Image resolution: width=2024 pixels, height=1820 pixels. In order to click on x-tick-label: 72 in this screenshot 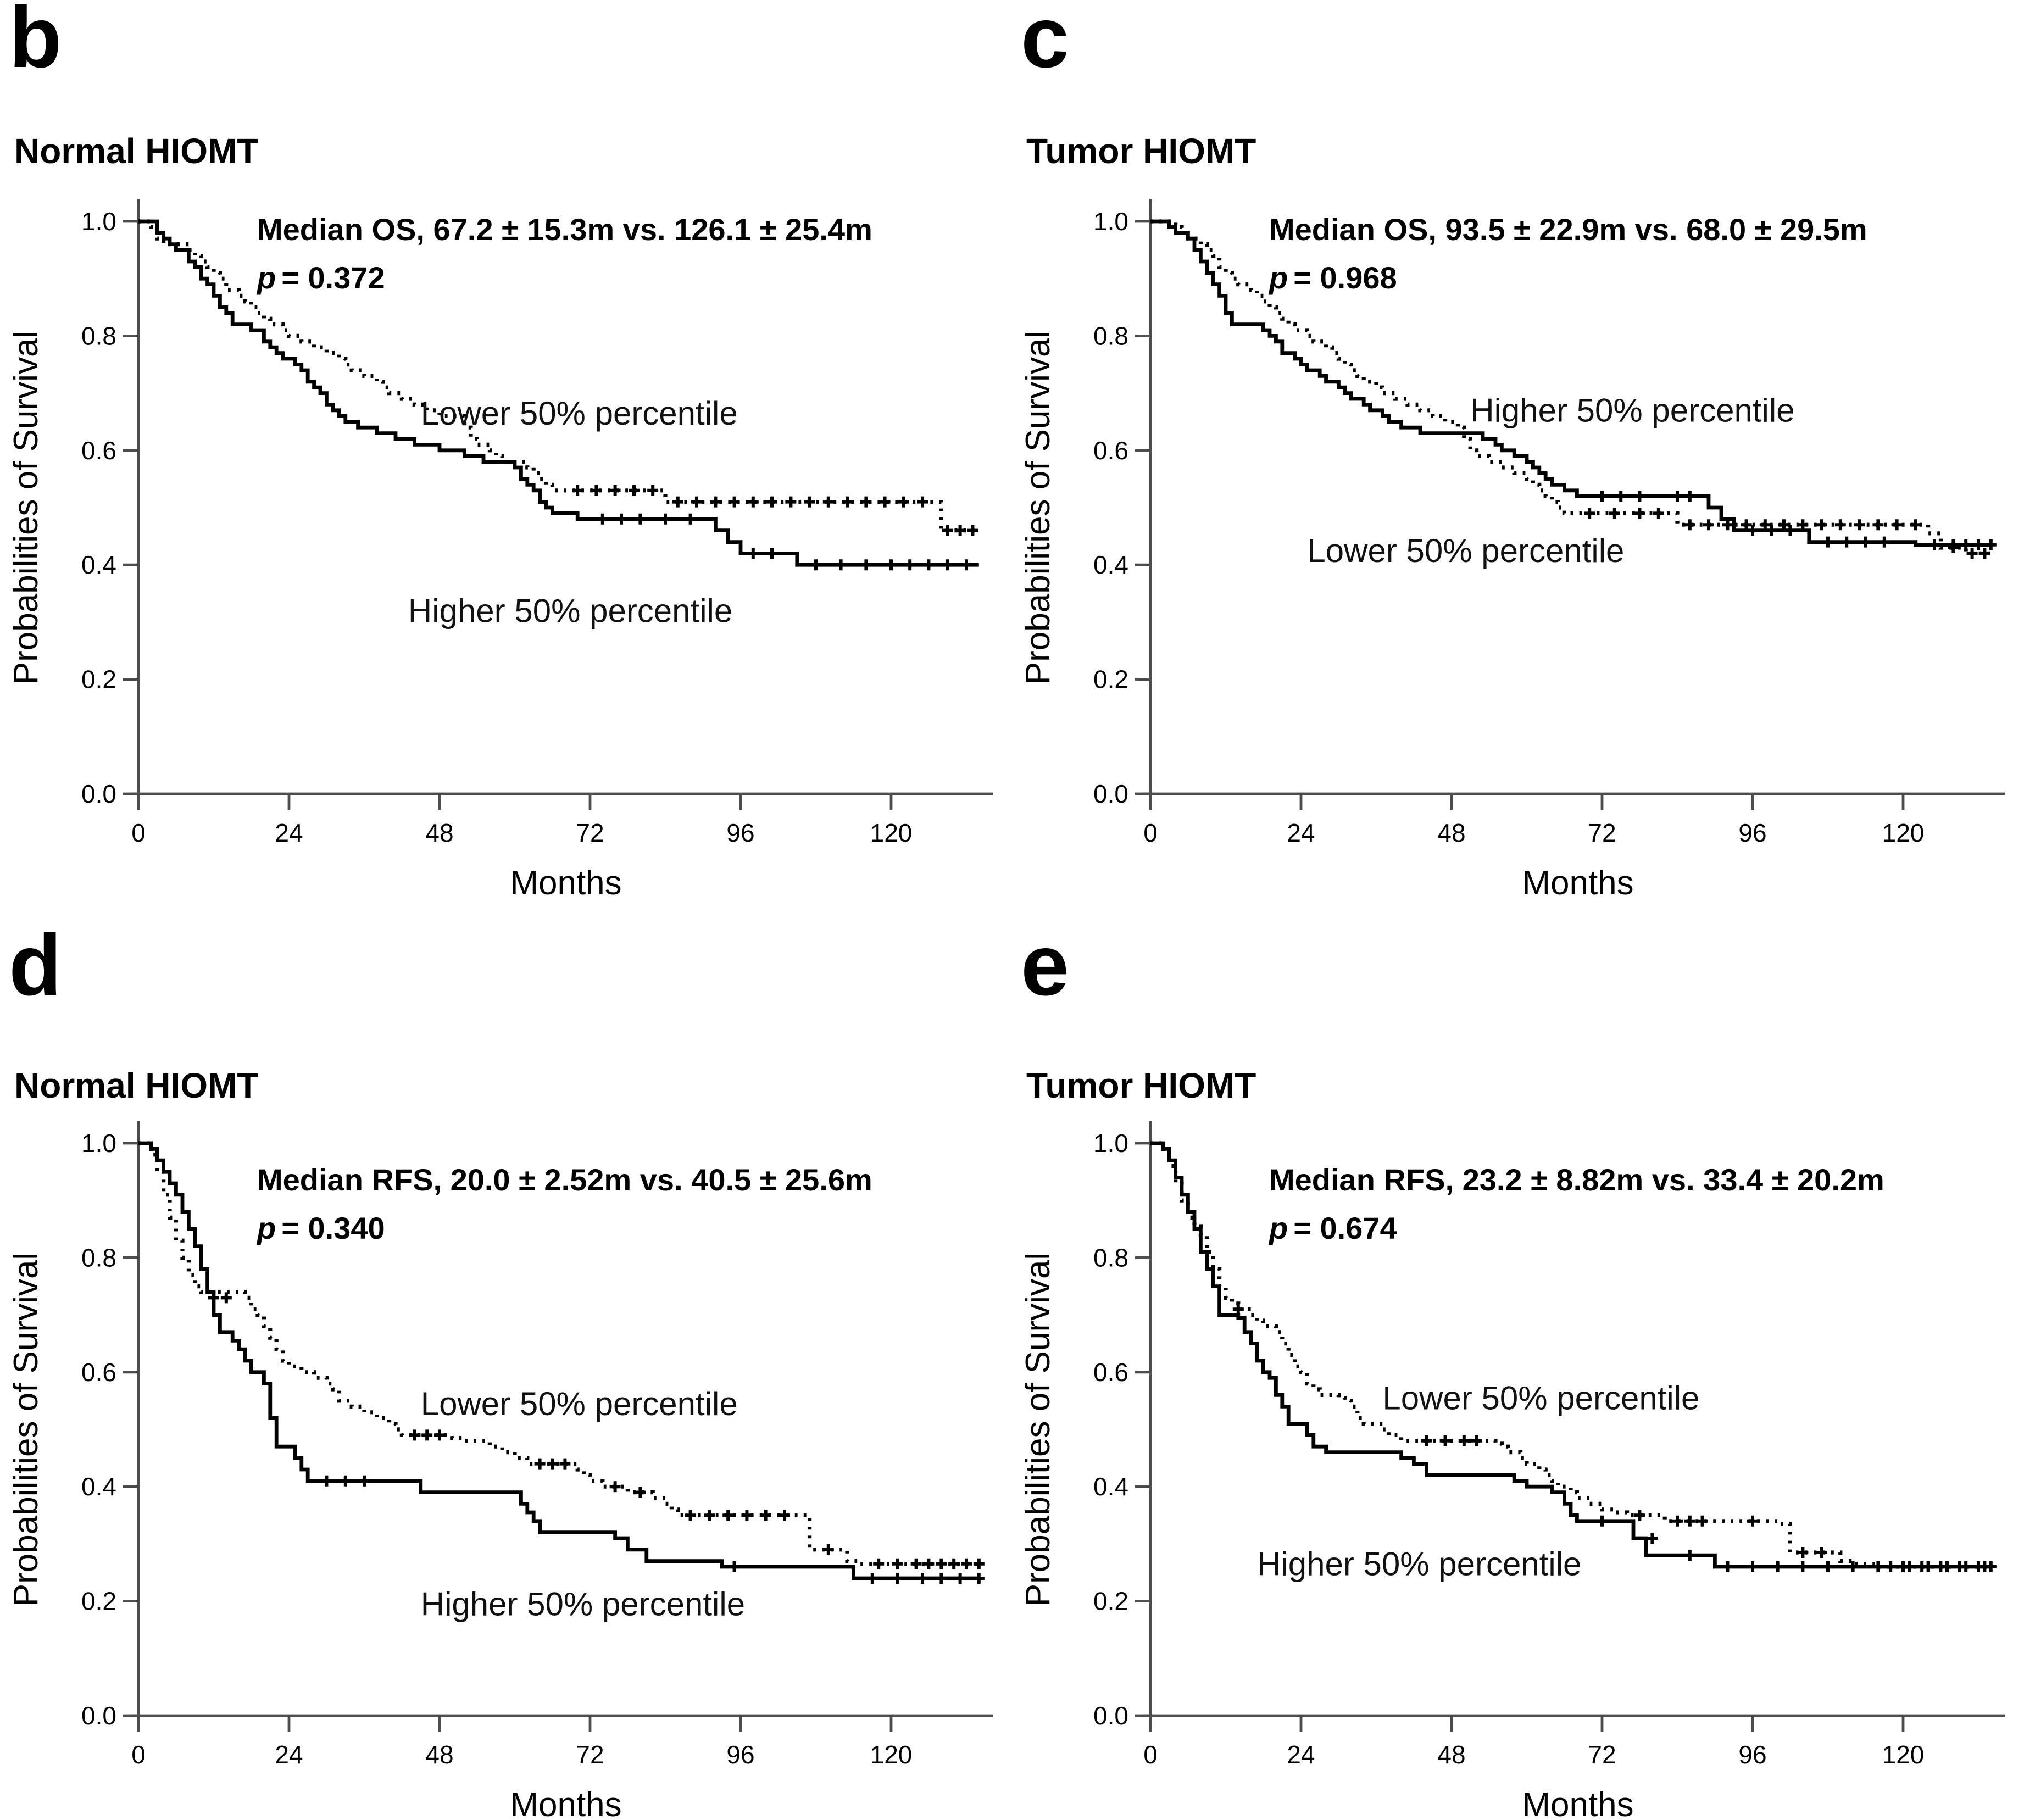, I will do `click(1602, 833)`.